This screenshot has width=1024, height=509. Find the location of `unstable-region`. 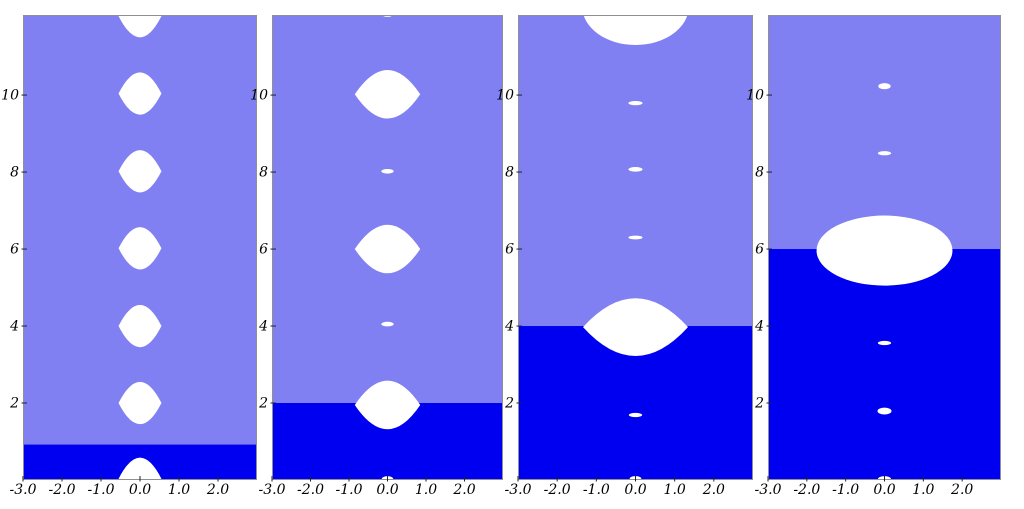

unstable-region is located at coordinates (884, 364).